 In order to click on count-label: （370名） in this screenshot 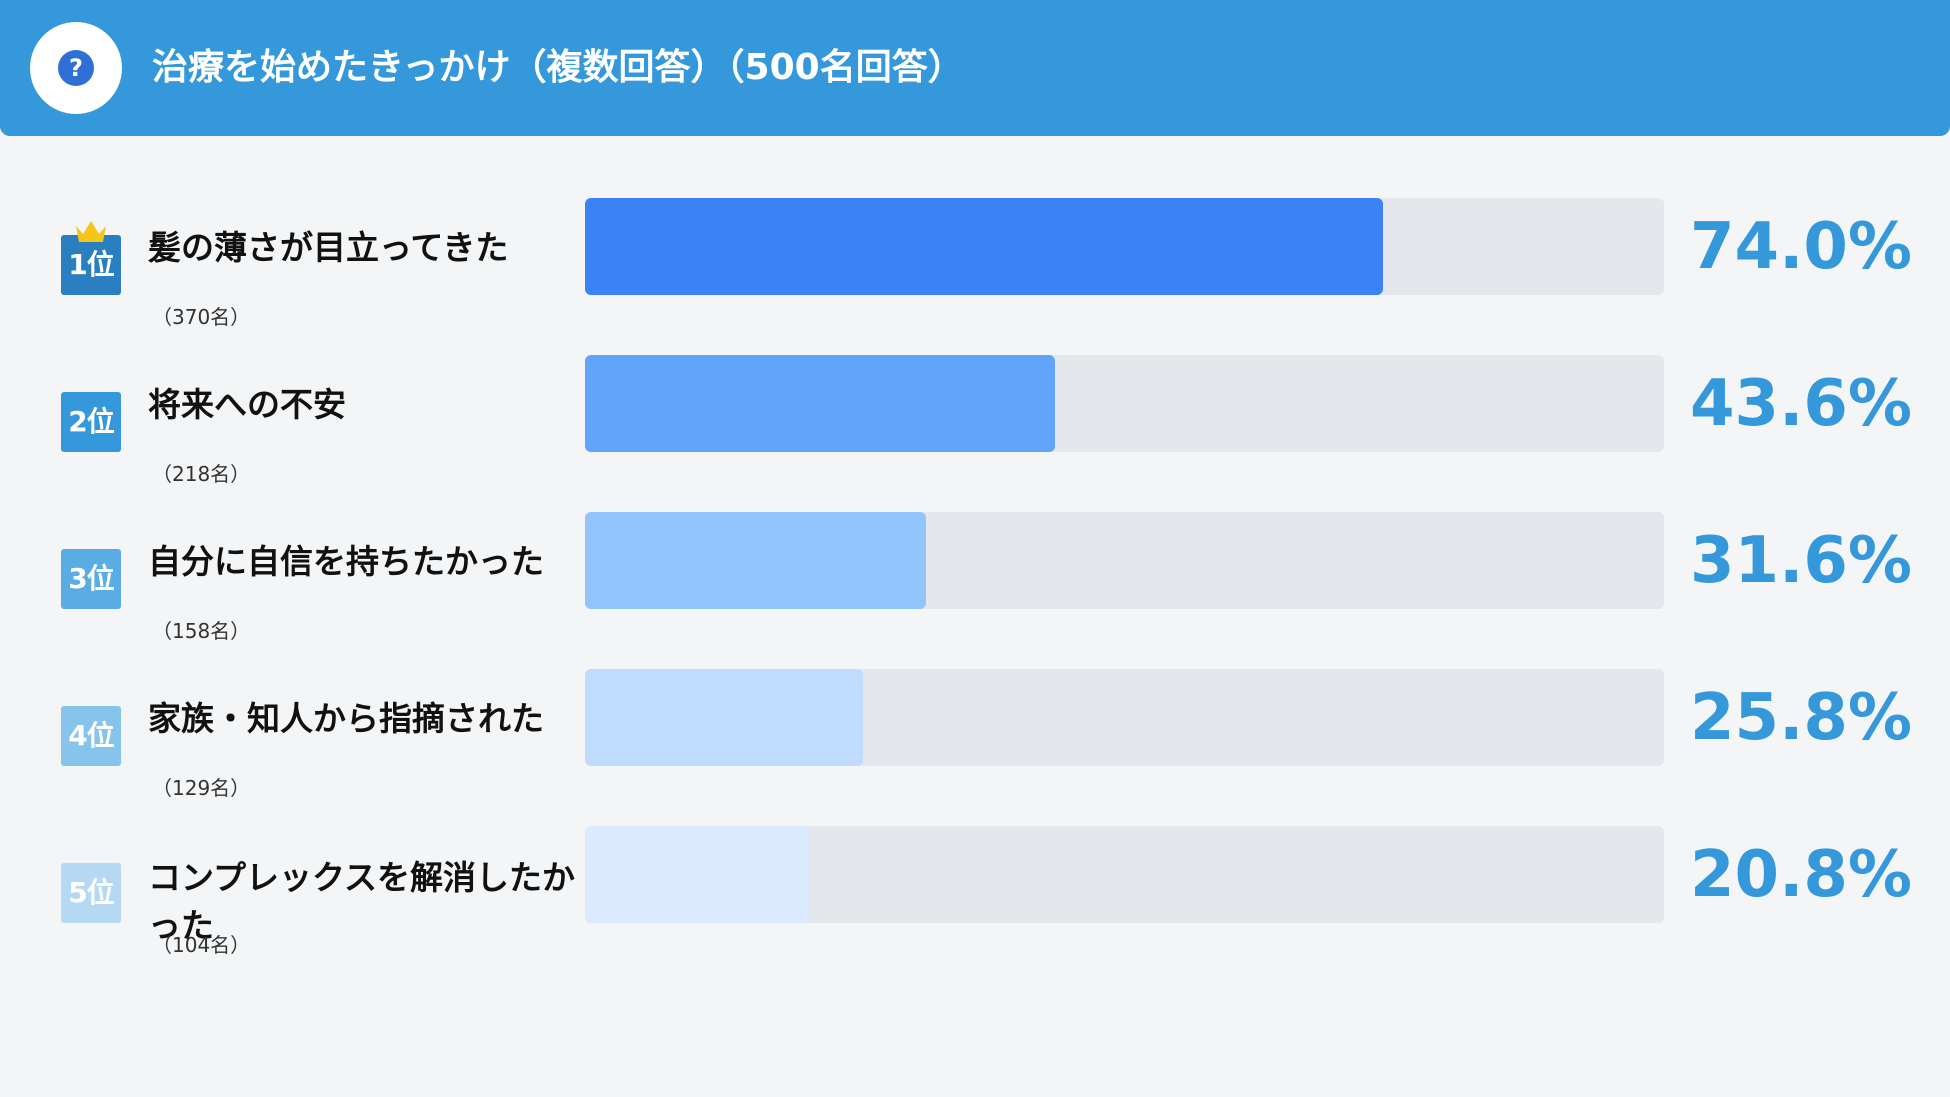, I will do `click(201, 317)`.